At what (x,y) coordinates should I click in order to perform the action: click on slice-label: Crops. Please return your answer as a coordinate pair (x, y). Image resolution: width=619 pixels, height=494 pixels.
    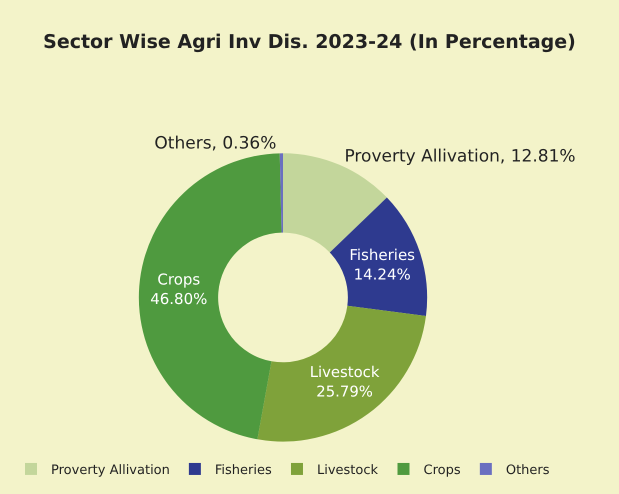
    Looking at the image, I should click on (178, 279).